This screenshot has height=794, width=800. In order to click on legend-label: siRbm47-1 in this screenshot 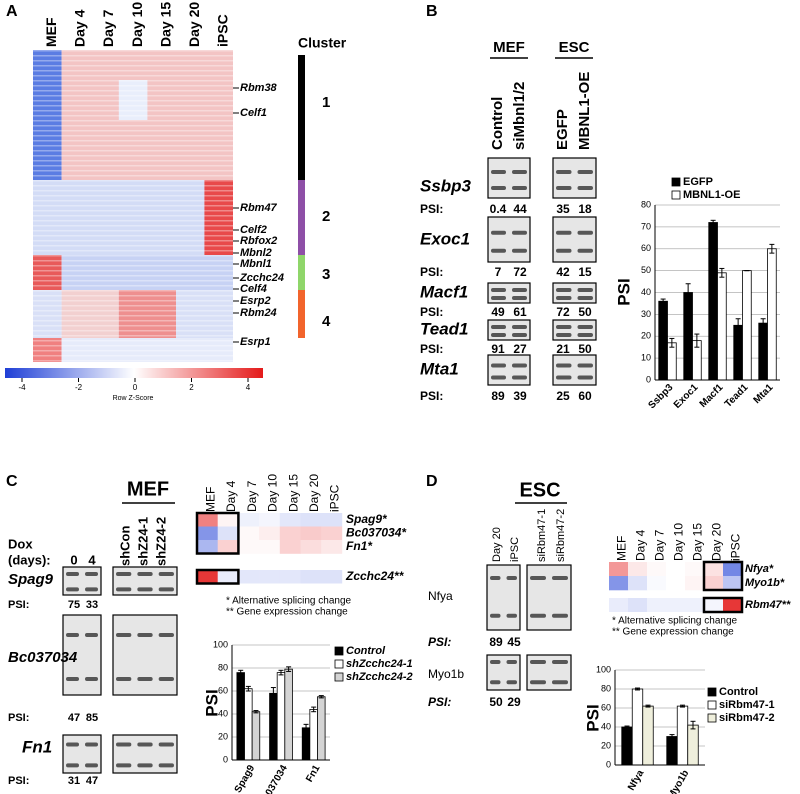, I will do `click(747, 705)`.